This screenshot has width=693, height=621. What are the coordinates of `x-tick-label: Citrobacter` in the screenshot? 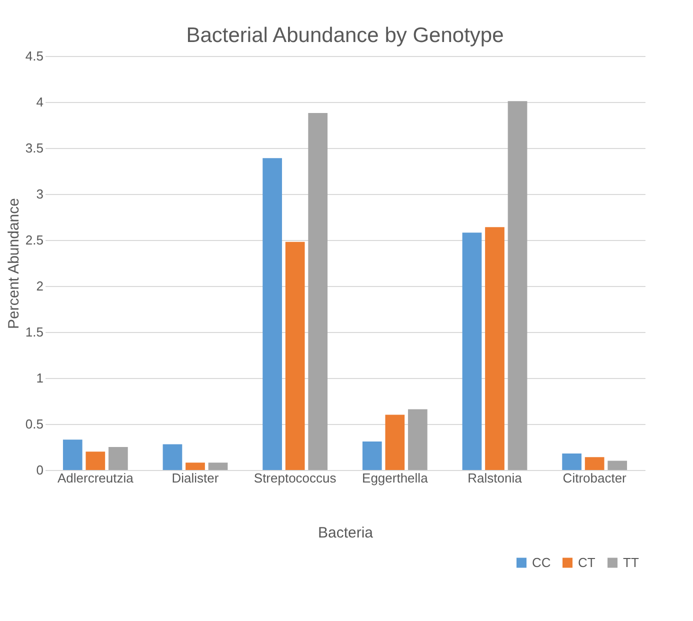 It's located at (595, 478).